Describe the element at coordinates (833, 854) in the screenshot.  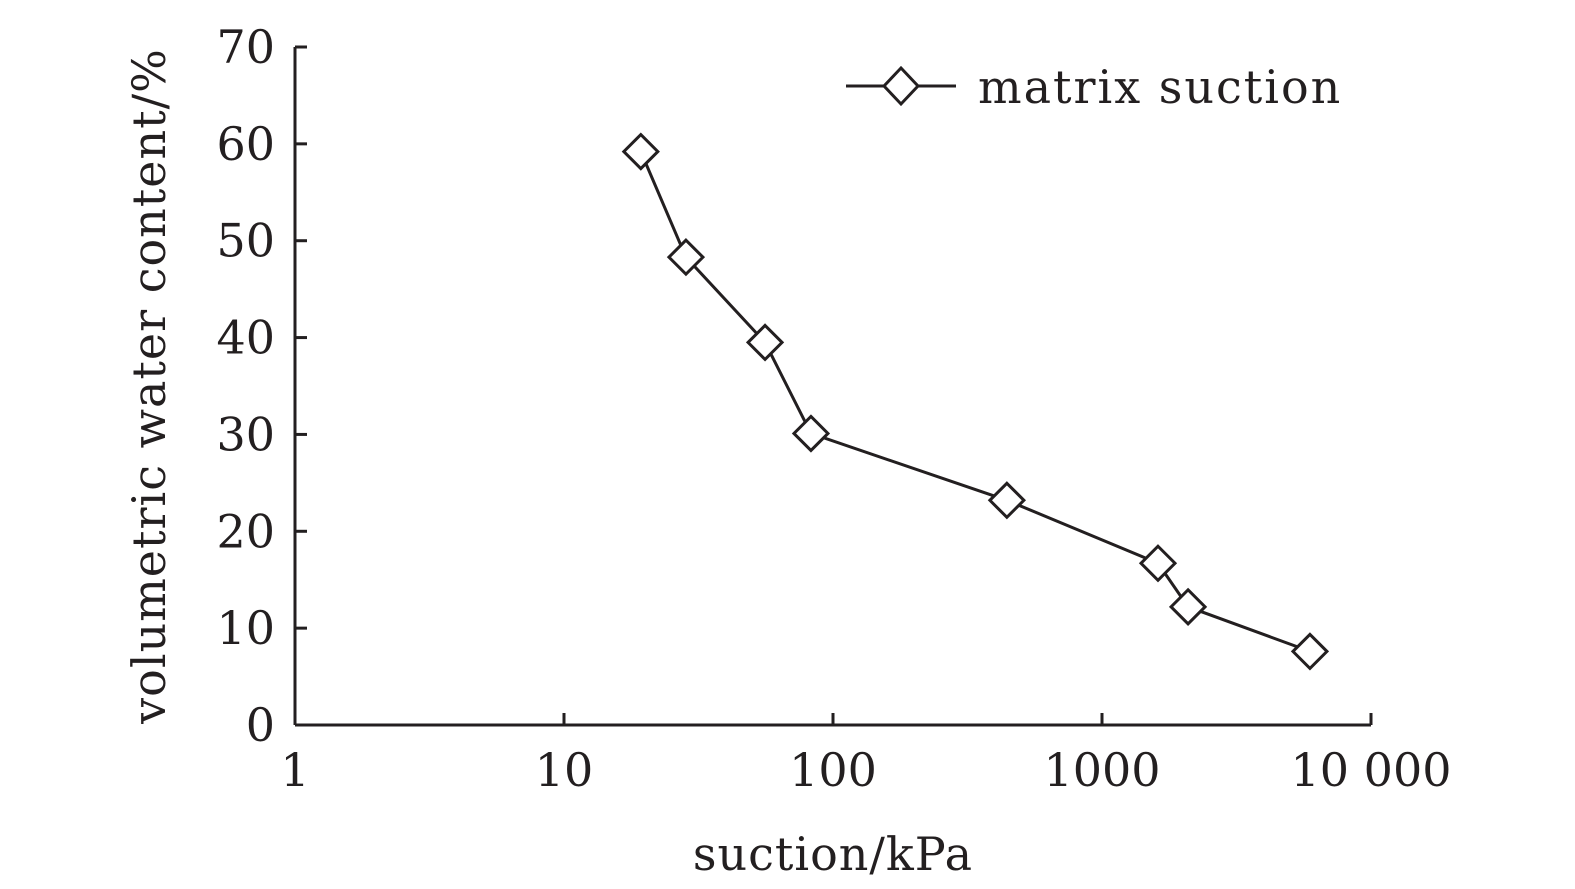
I see `x-axis-label: suction/kPa` at that location.